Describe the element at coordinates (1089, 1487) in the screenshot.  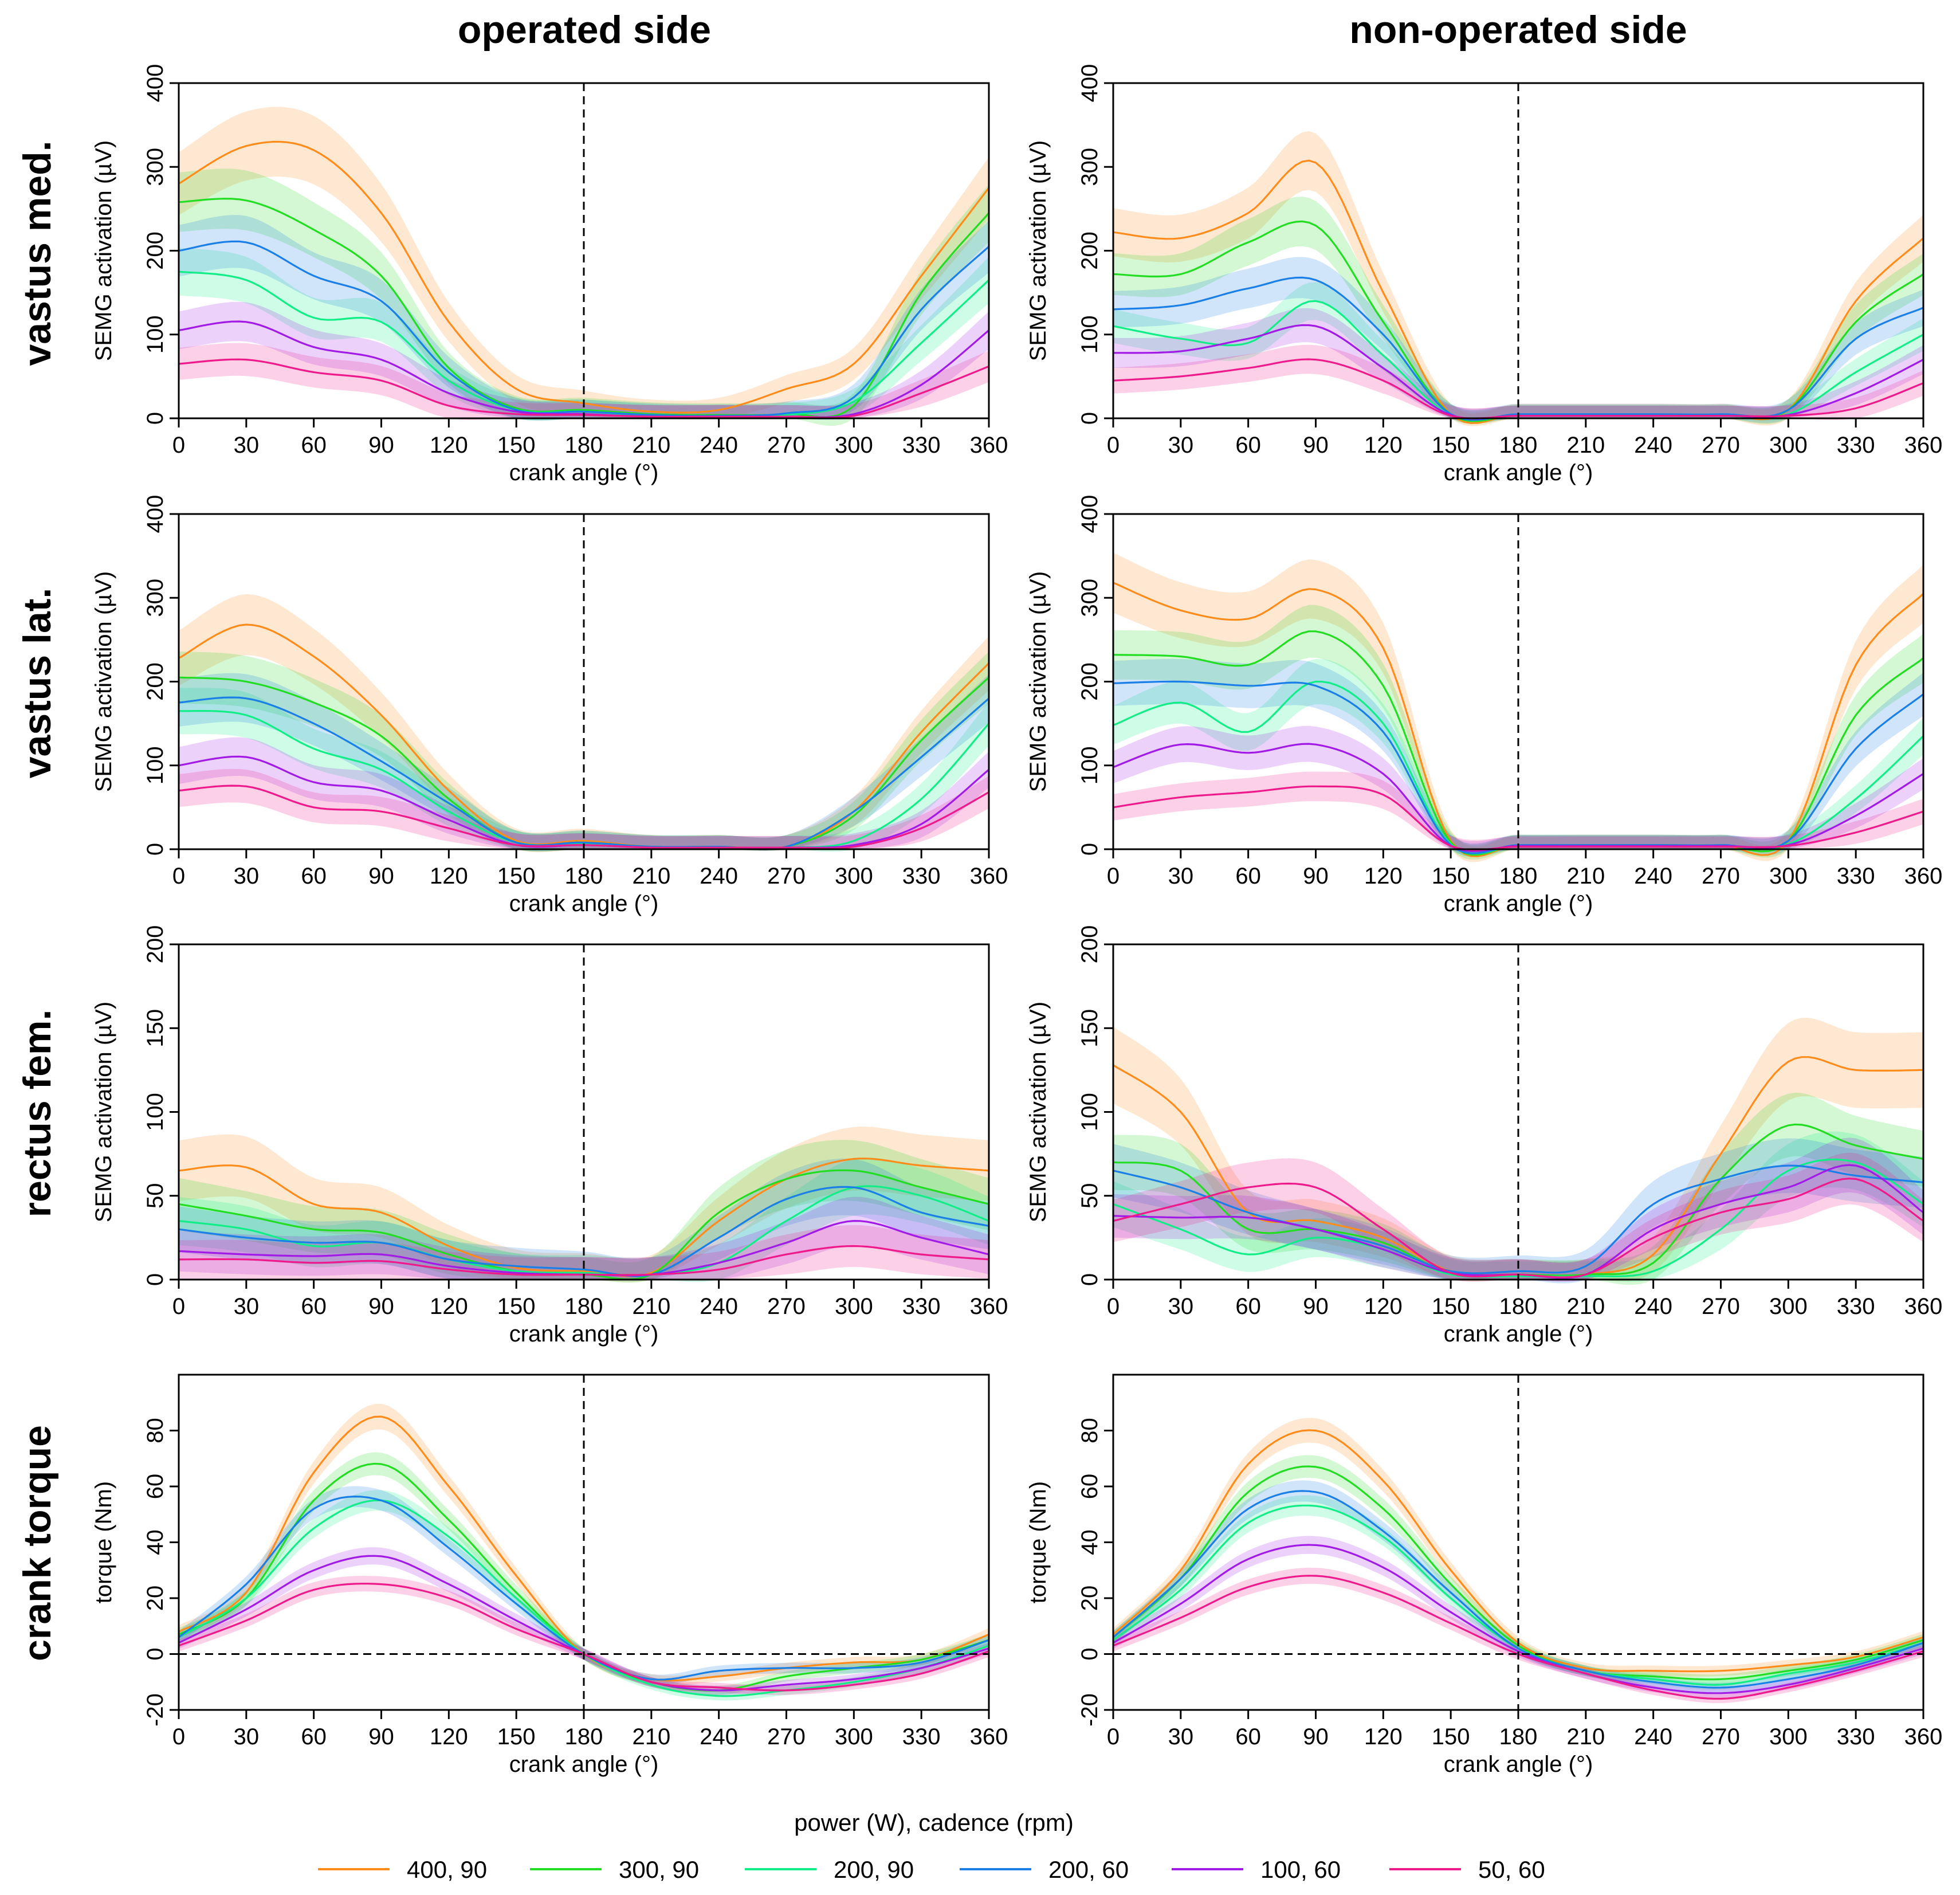
I see `y-tick-label: 60` at that location.